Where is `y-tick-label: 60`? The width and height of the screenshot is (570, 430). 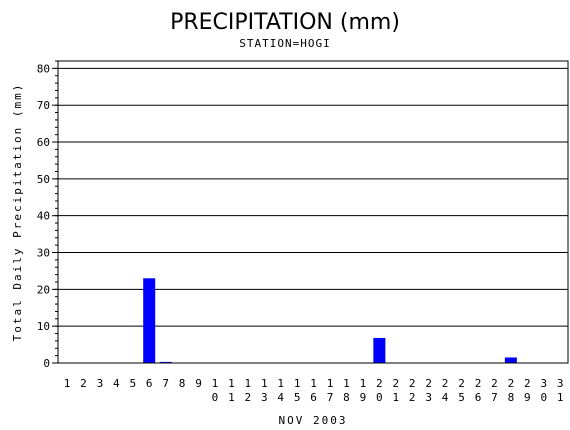 y-tick-label: 60 is located at coordinates (43, 142).